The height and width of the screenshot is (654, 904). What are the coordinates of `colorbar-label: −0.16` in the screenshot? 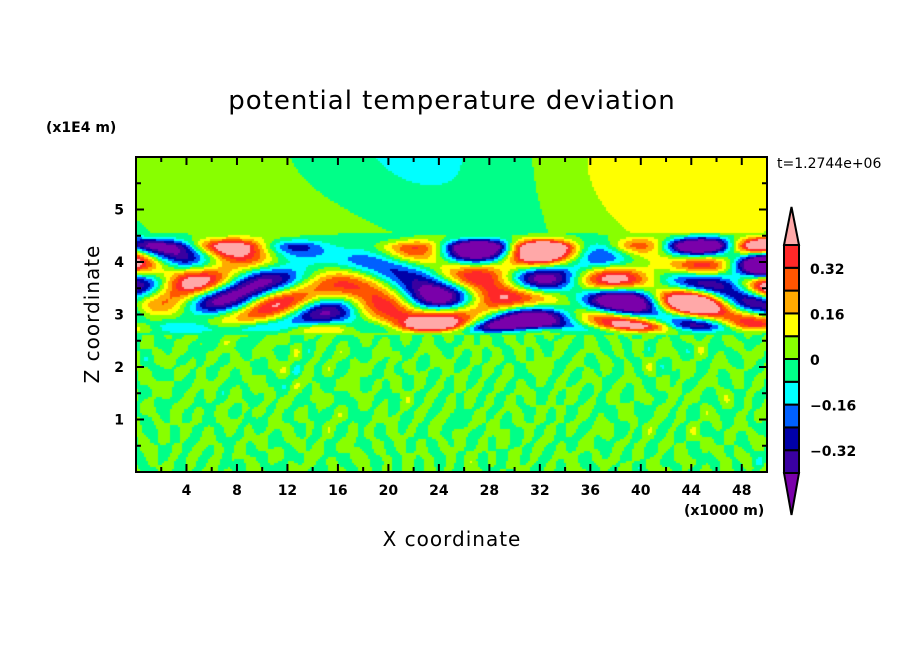 It's located at (833, 407).